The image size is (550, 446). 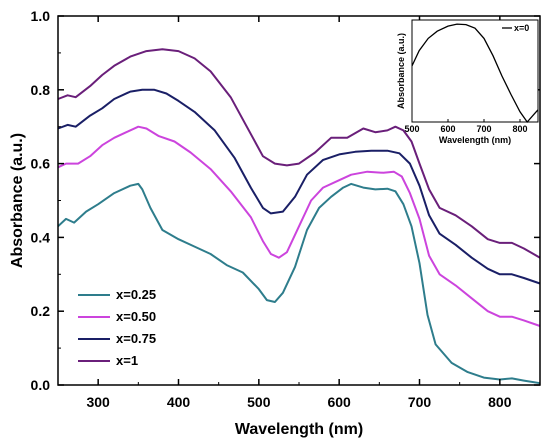 What do you see at coordinates (483, 129) in the screenshot?
I see `inset-x-tick-label: 700` at bounding box center [483, 129].